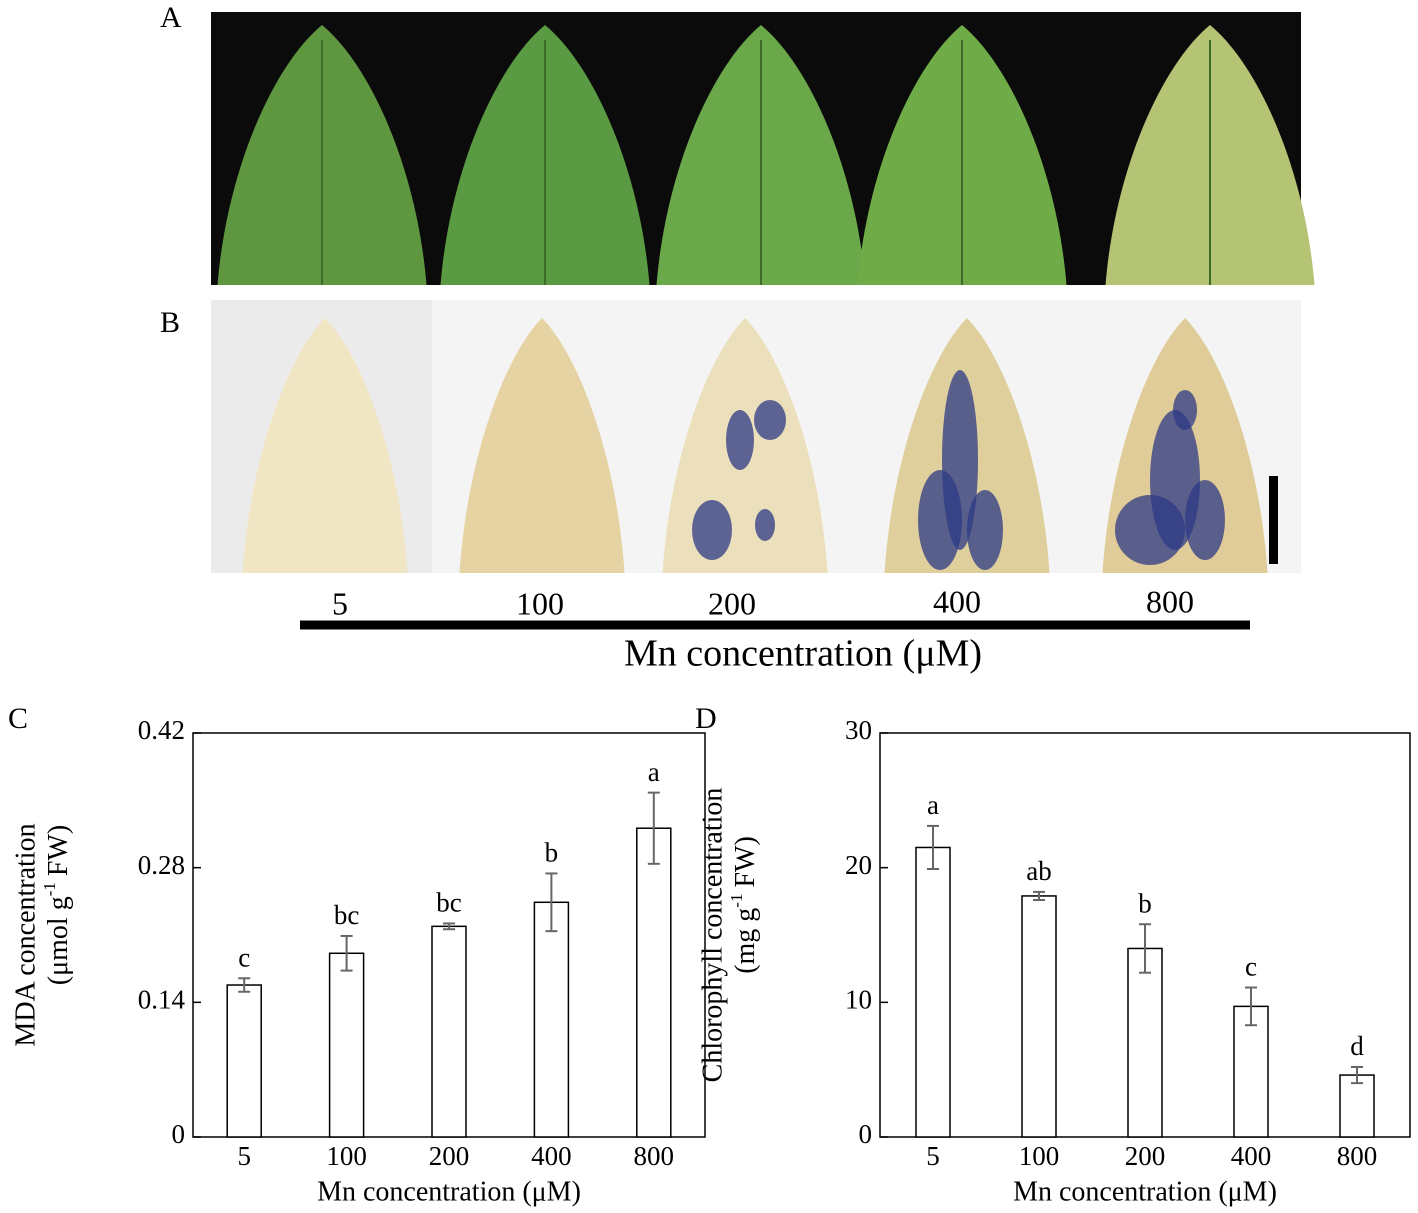  What do you see at coordinates (732, 603) in the screenshot?
I see `concentration-label: 200` at bounding box center [732, 603].